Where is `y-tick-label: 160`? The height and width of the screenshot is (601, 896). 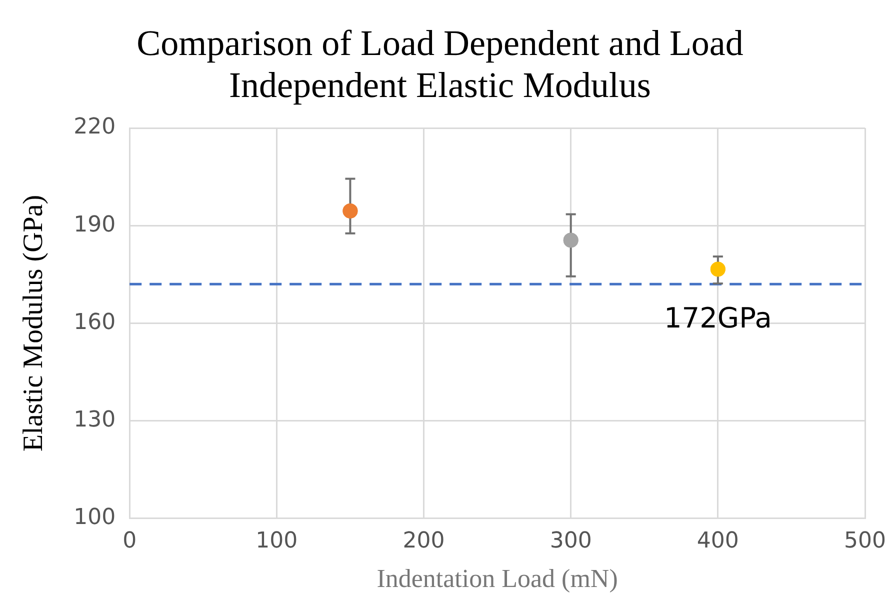 y-tick-label: 160 is located at coordinates (95, 322).